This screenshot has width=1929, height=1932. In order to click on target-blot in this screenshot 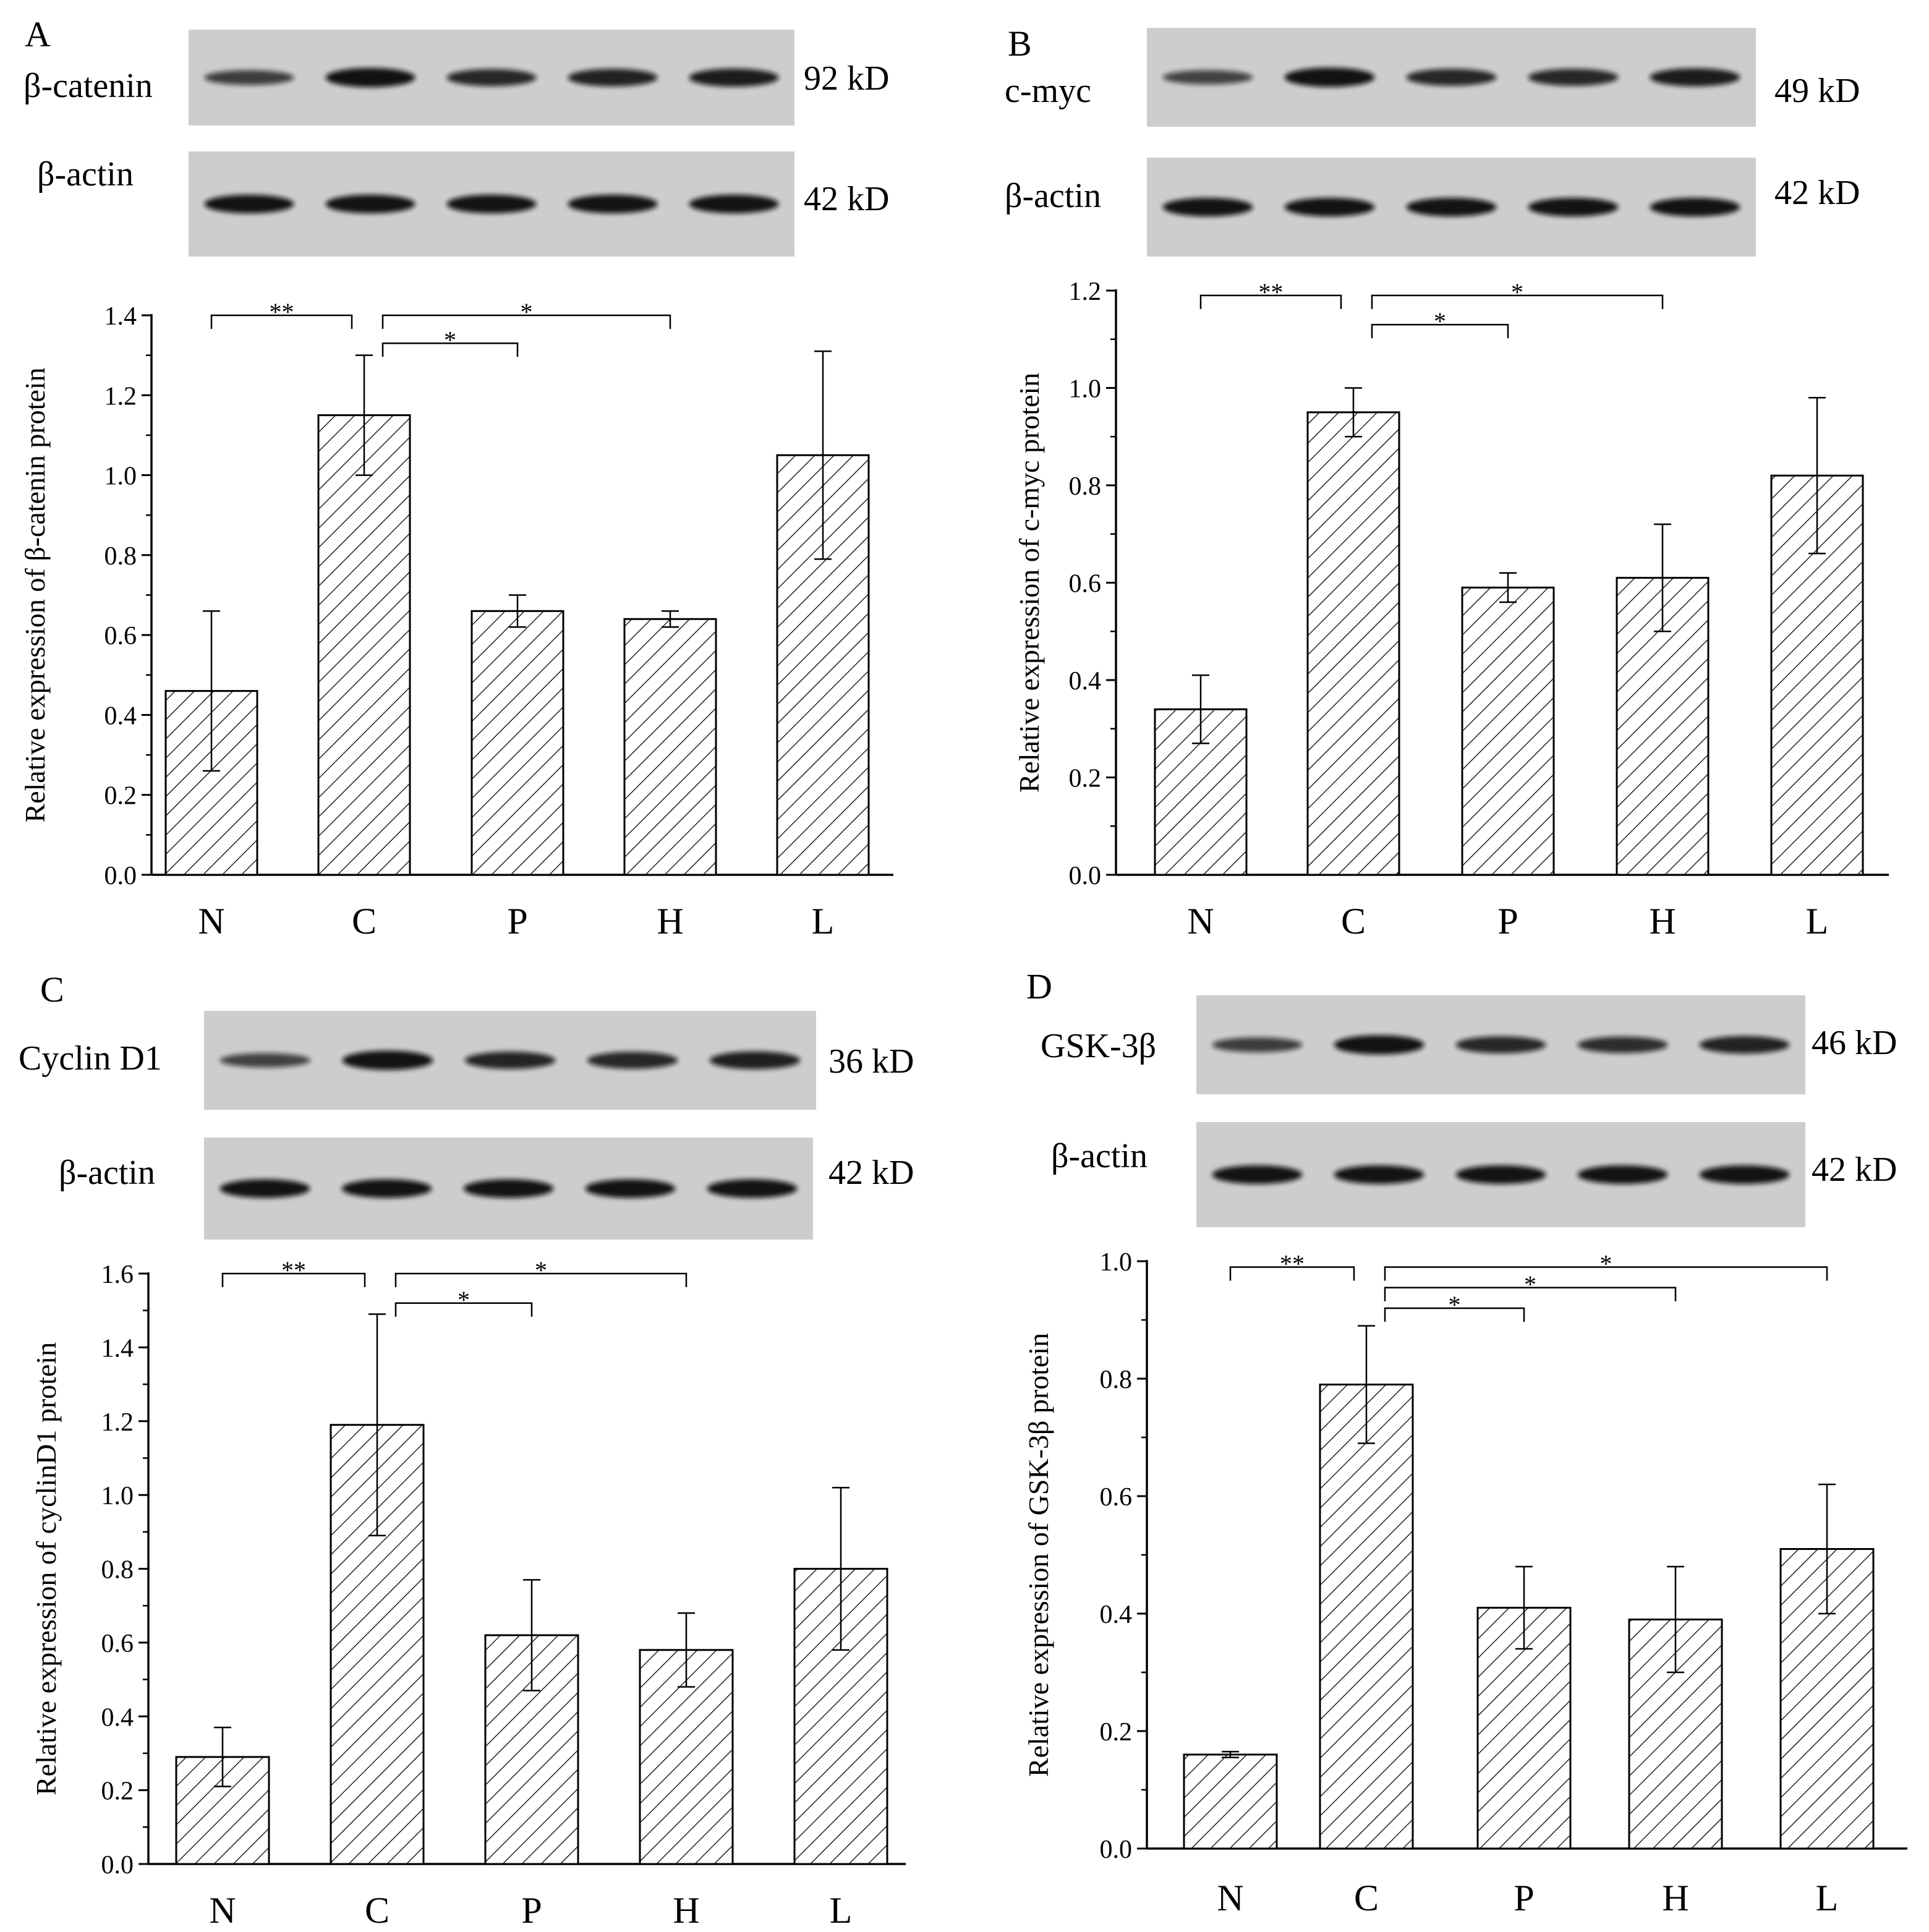, I will do `click(510, 1060)`.